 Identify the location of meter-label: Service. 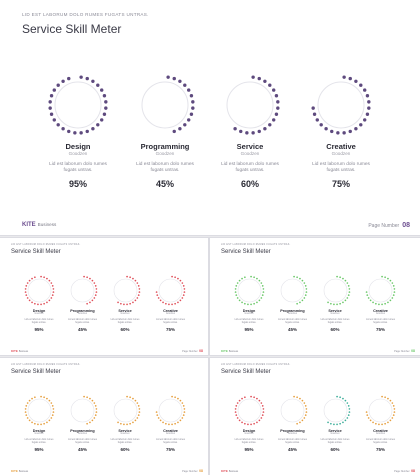
(125, 311).